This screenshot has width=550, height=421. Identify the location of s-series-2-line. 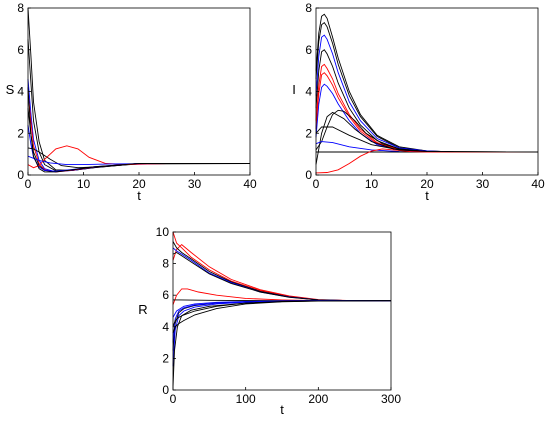
(138, 105).